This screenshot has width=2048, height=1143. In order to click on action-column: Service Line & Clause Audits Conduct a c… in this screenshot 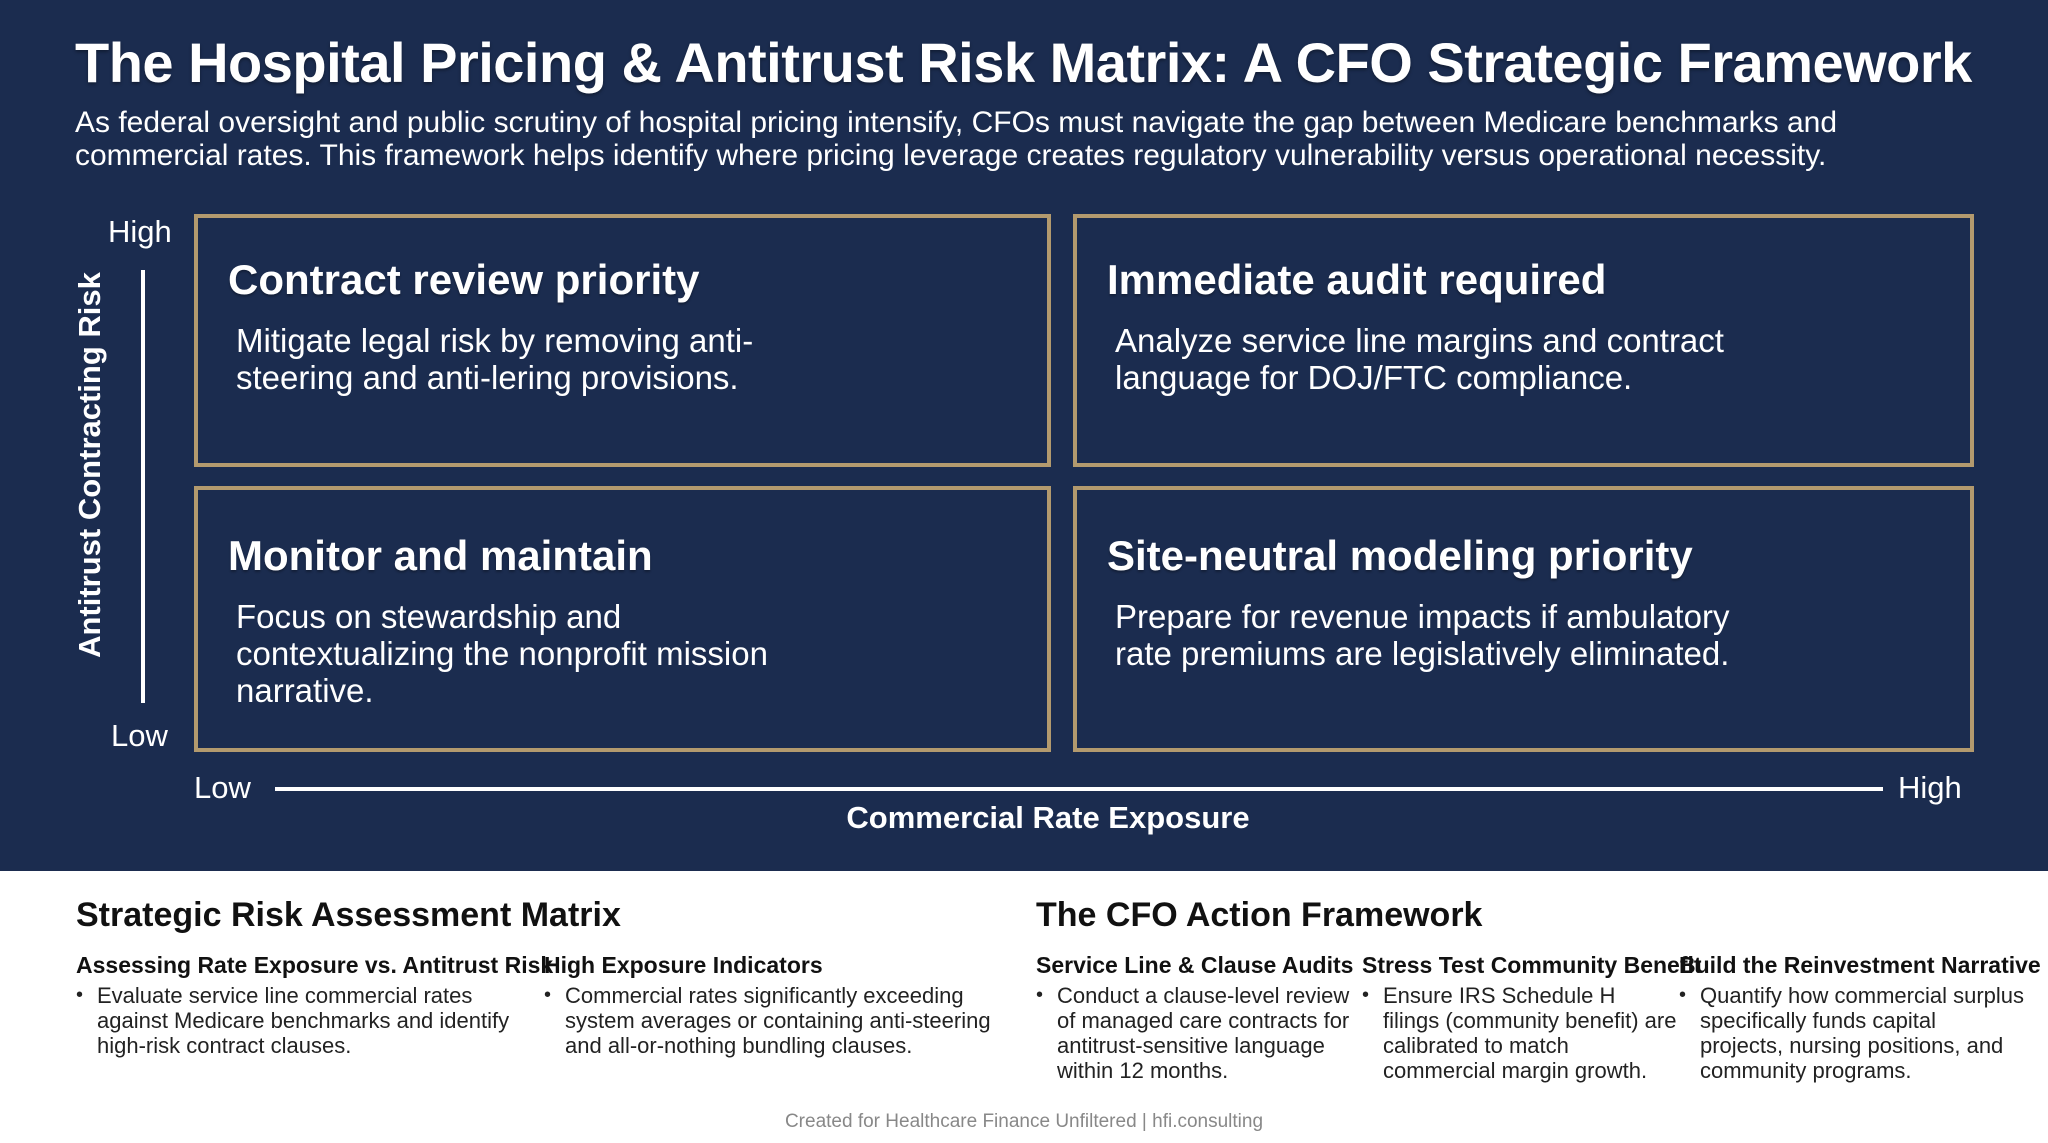, I will do `click(1196, 1017)`.